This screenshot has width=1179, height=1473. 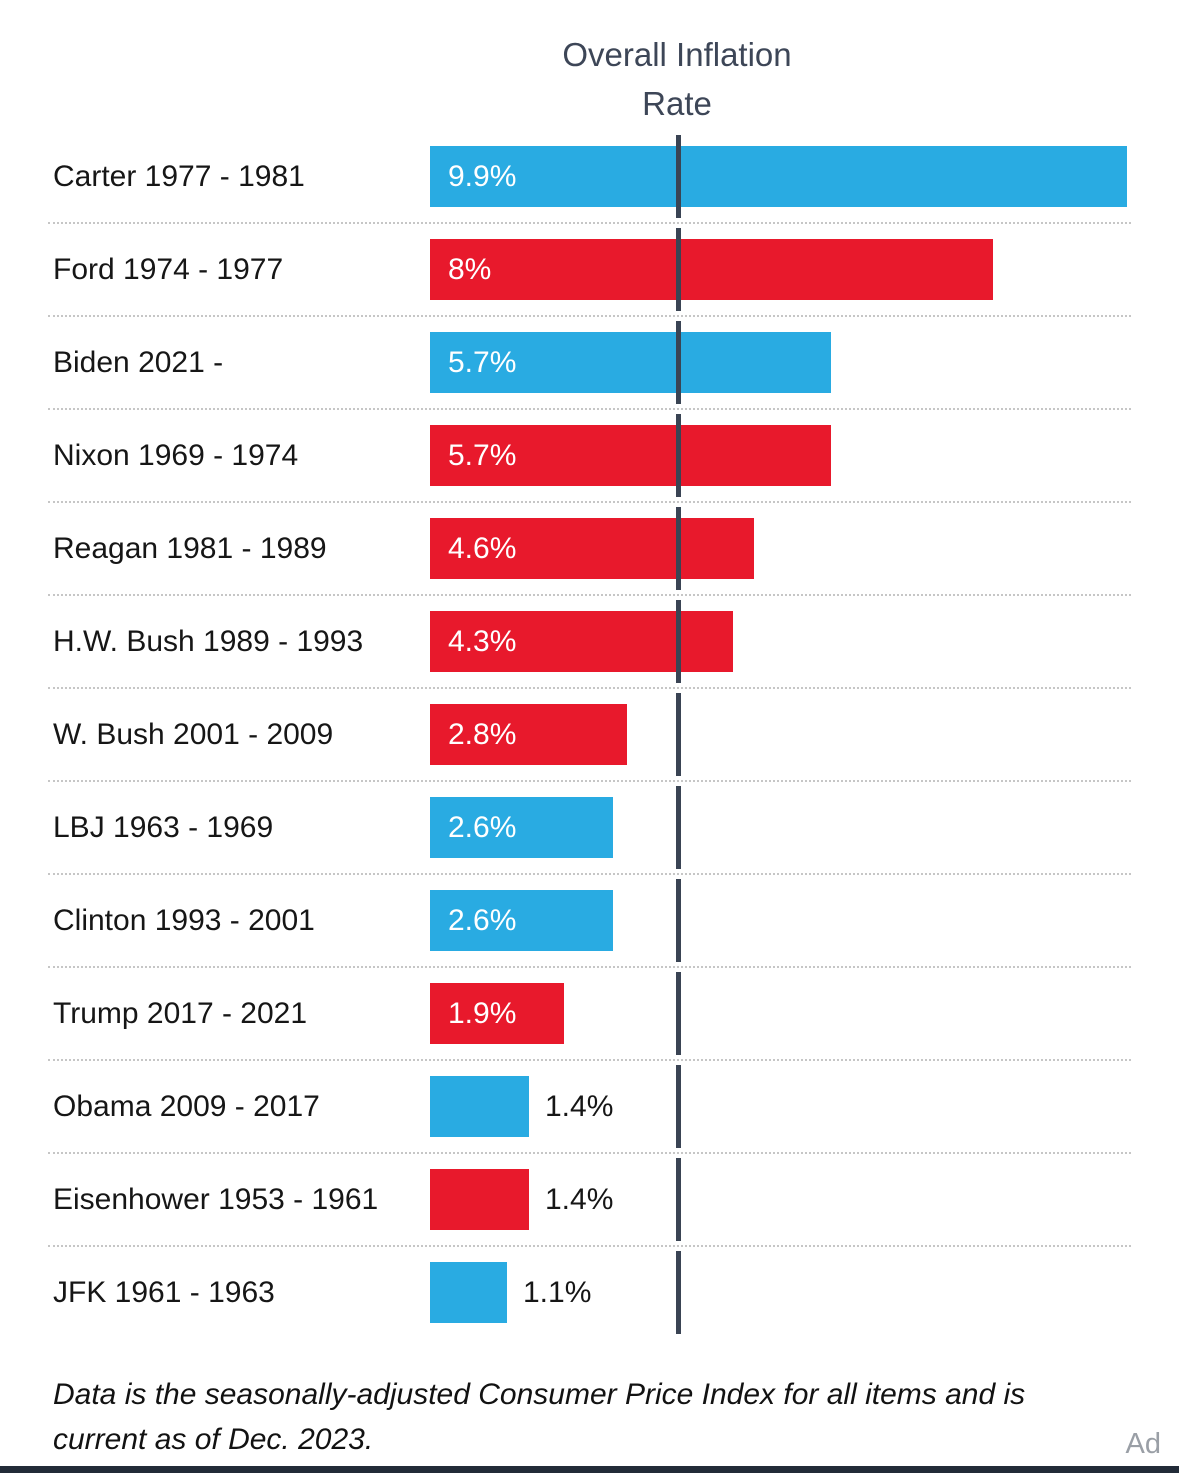 What do you see at coordinates (528, 734) in the screenshot?
I see `inflation-bar: 2.8%` at bounding box center [528, 734].